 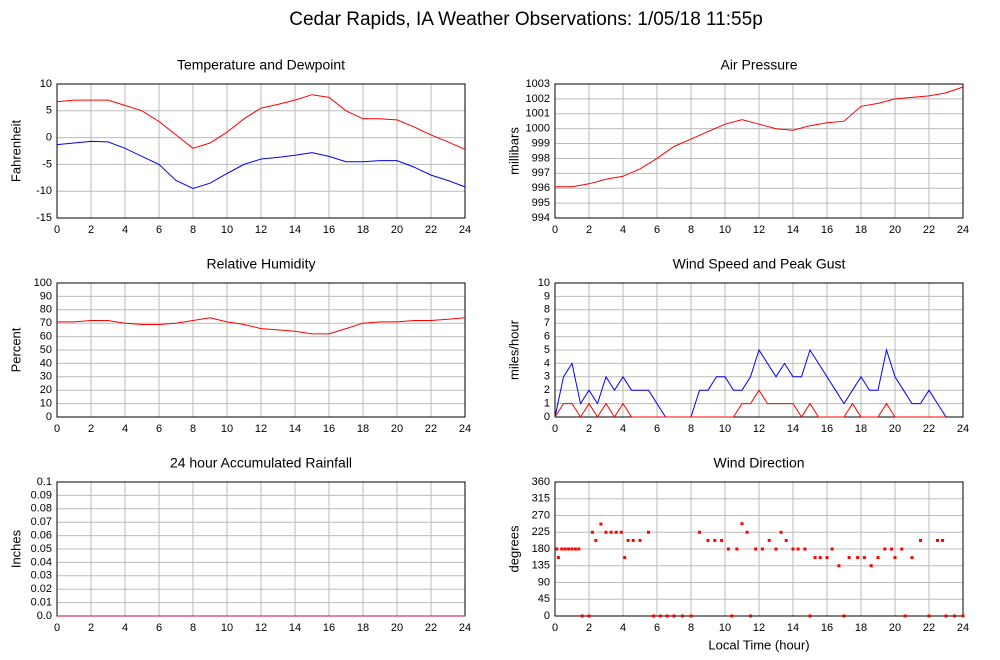 What do you see at coordinates (41, 509) in the screenshot?
I see `y-tick-label: 0.08` at bounding box center [41, 509].